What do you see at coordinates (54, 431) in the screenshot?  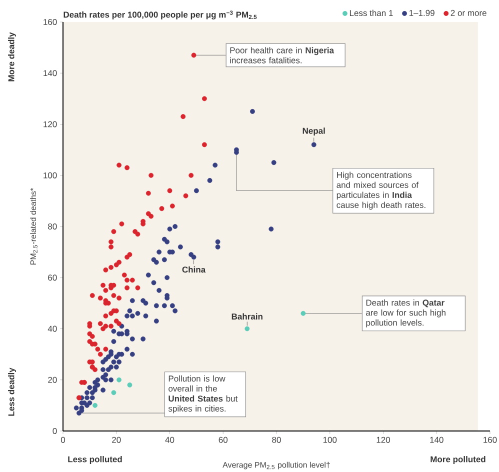 I see `y-tick-label: 0` at bounding box center [54, 431].